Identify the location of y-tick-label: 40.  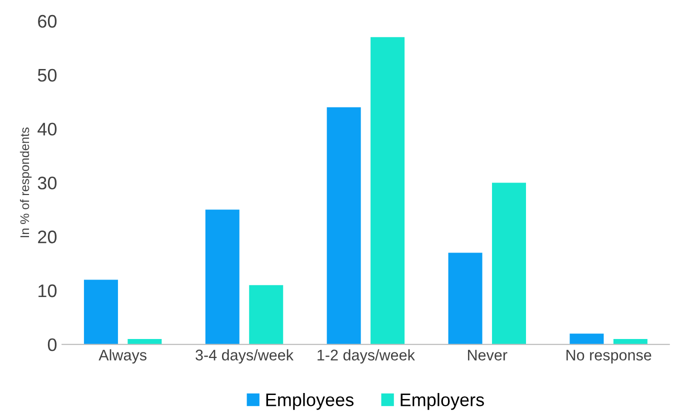
(47, 129).